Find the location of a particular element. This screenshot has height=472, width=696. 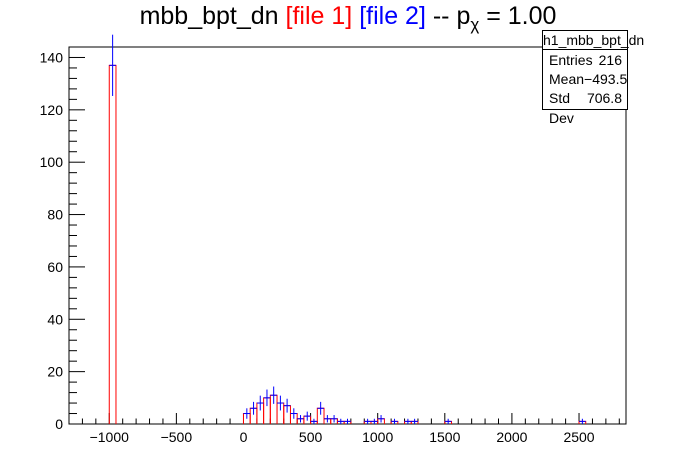

x-tick-label: −500 is located at coordinates (177, 437).